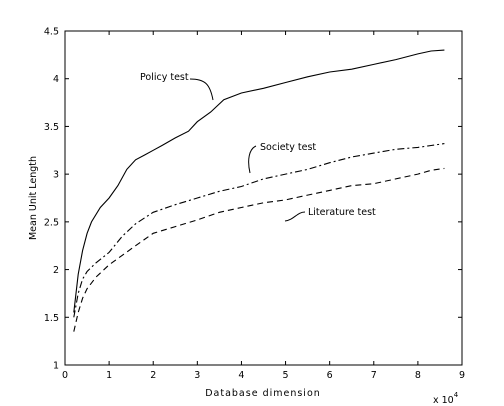 Image resolution: width=504 pixels, height=406 pixels. What do you see at coordinates (330, 375) in the screenshot?
I see `x-tick-label: 6` at bounding box center [330, 375].